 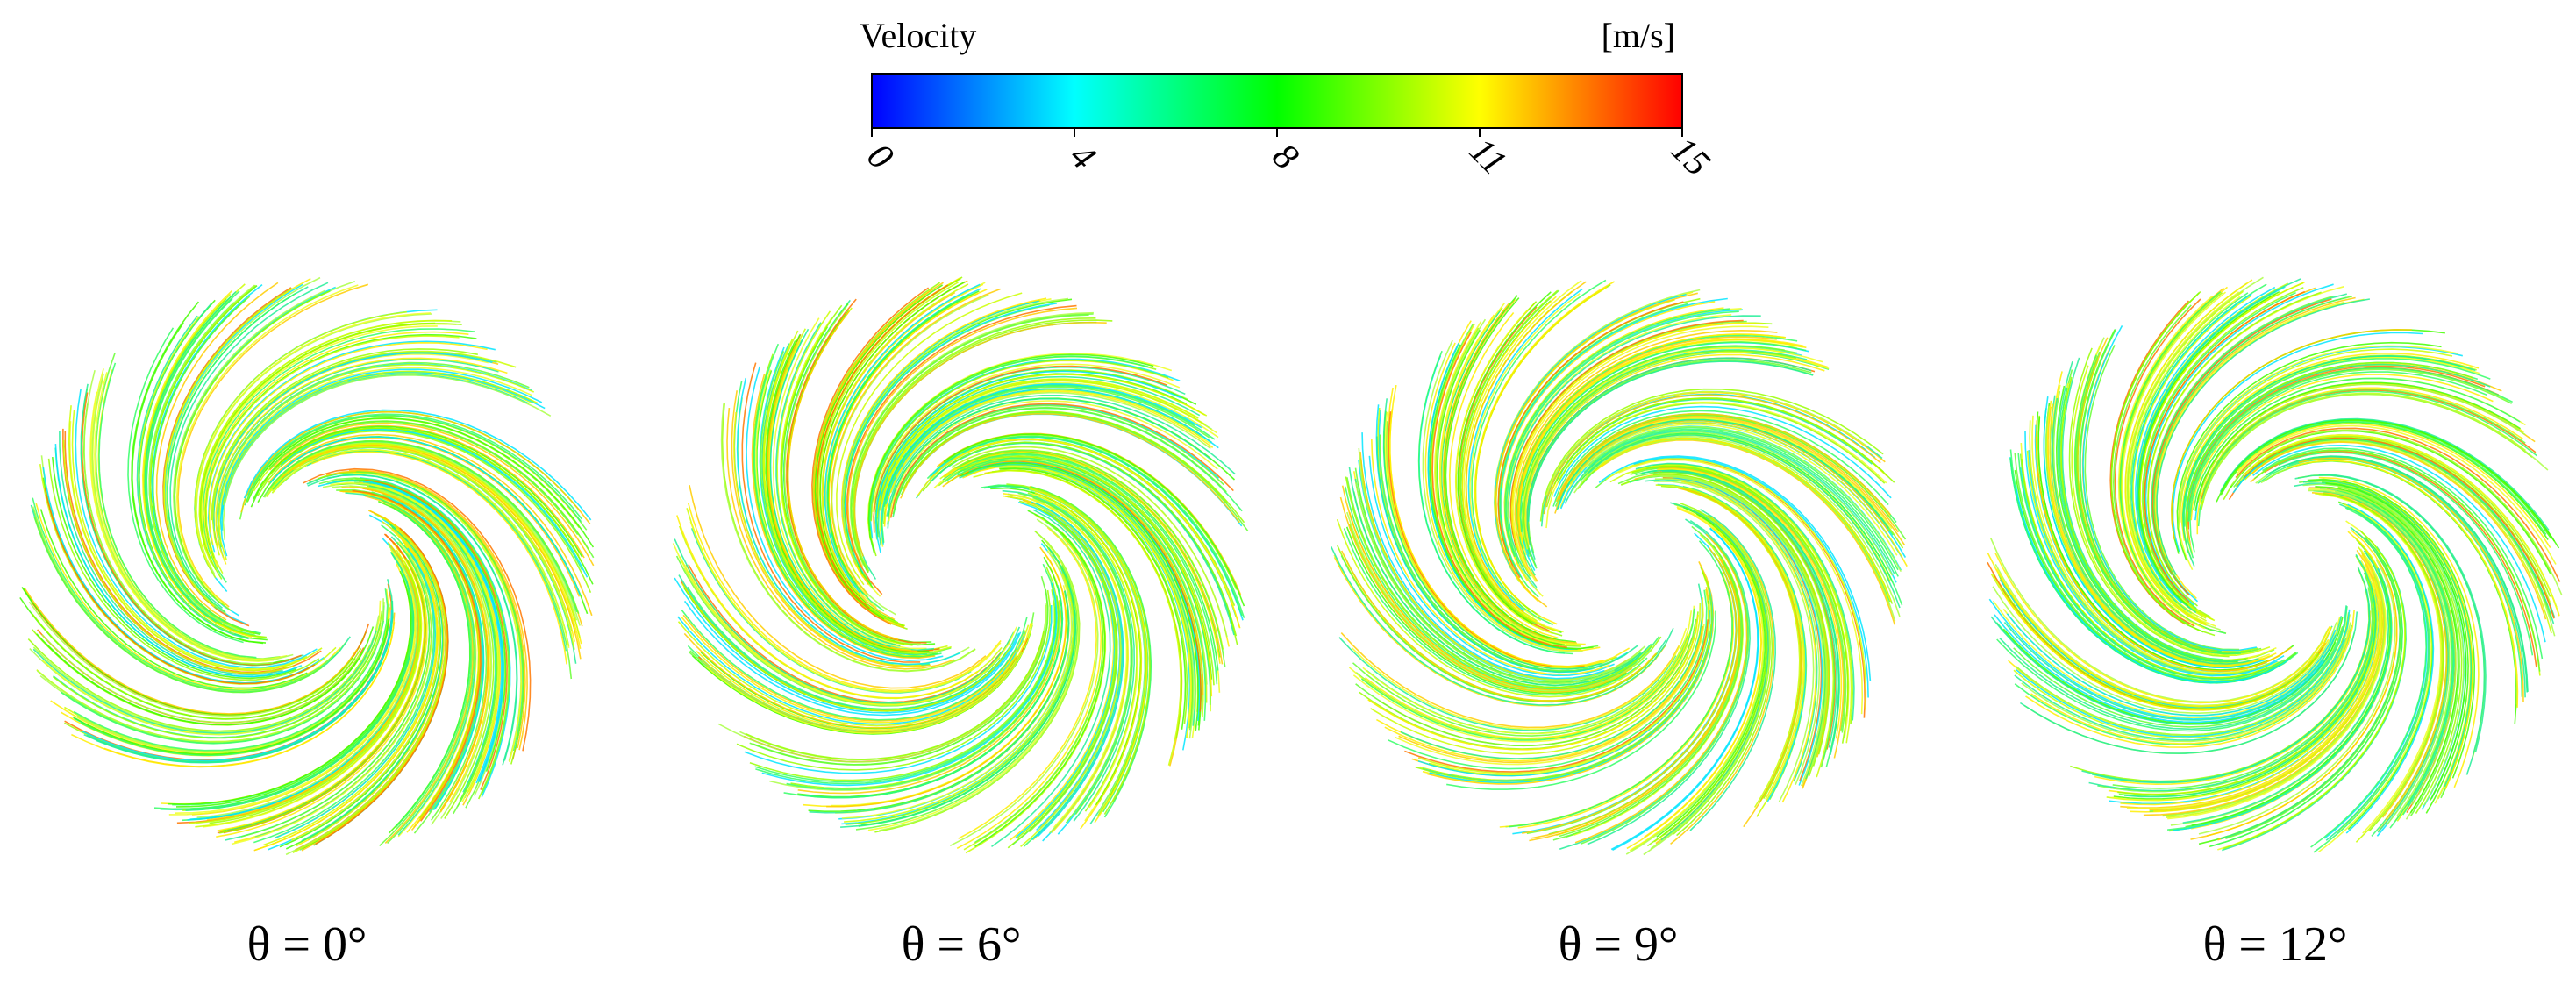 What do you see at coordinates (2276, 944) in the screenshot?
I see `panel-label: θ = 12°` at bounding box center [2276, 944].